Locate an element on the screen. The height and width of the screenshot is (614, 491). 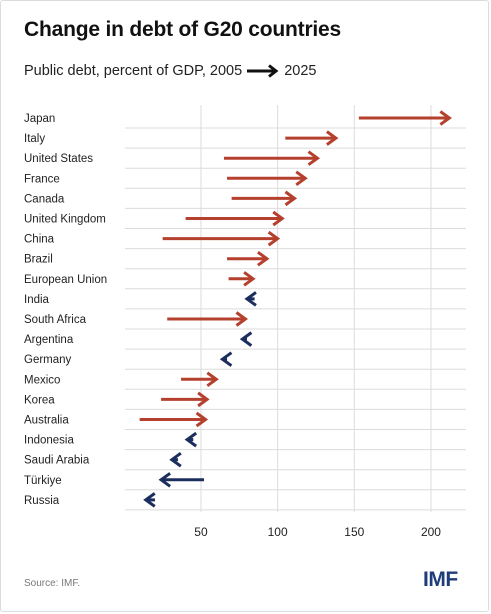
category-label: Italy is located at coordinates (34, 139).